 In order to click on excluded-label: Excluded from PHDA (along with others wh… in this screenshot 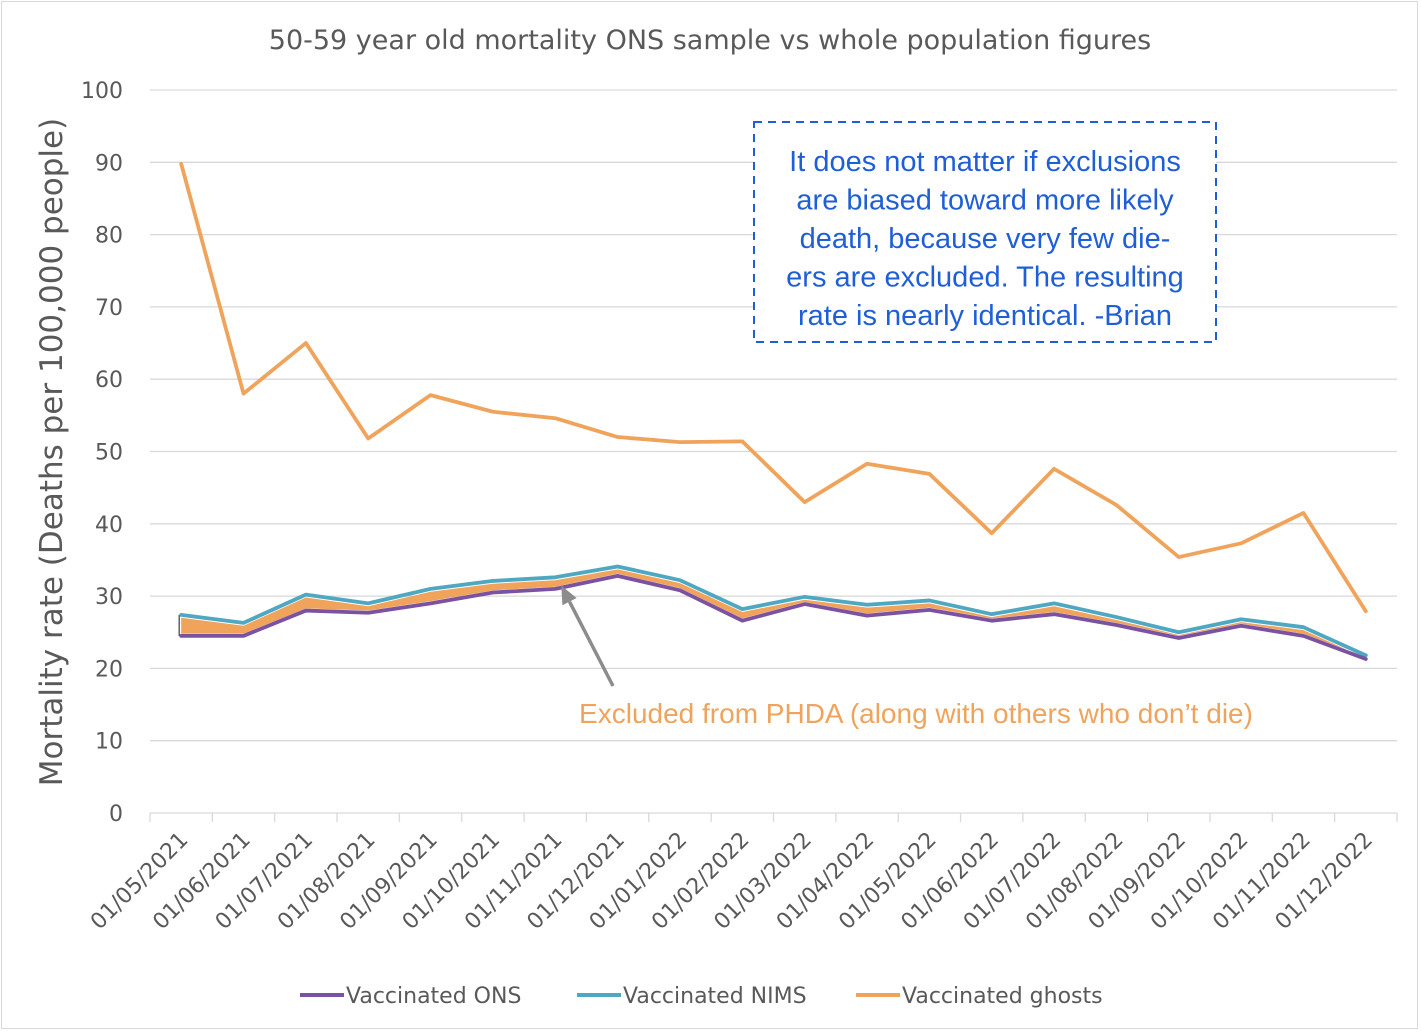, I will do `click(916, 713)`.